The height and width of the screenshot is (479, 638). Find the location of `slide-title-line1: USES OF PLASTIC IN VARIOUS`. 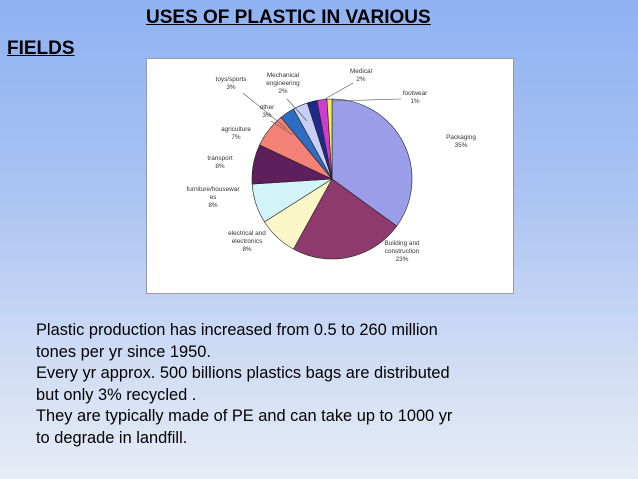

slide-title-line1: USES OF PLASTIC IN VARIOUS is located at coordinates (288, 17).